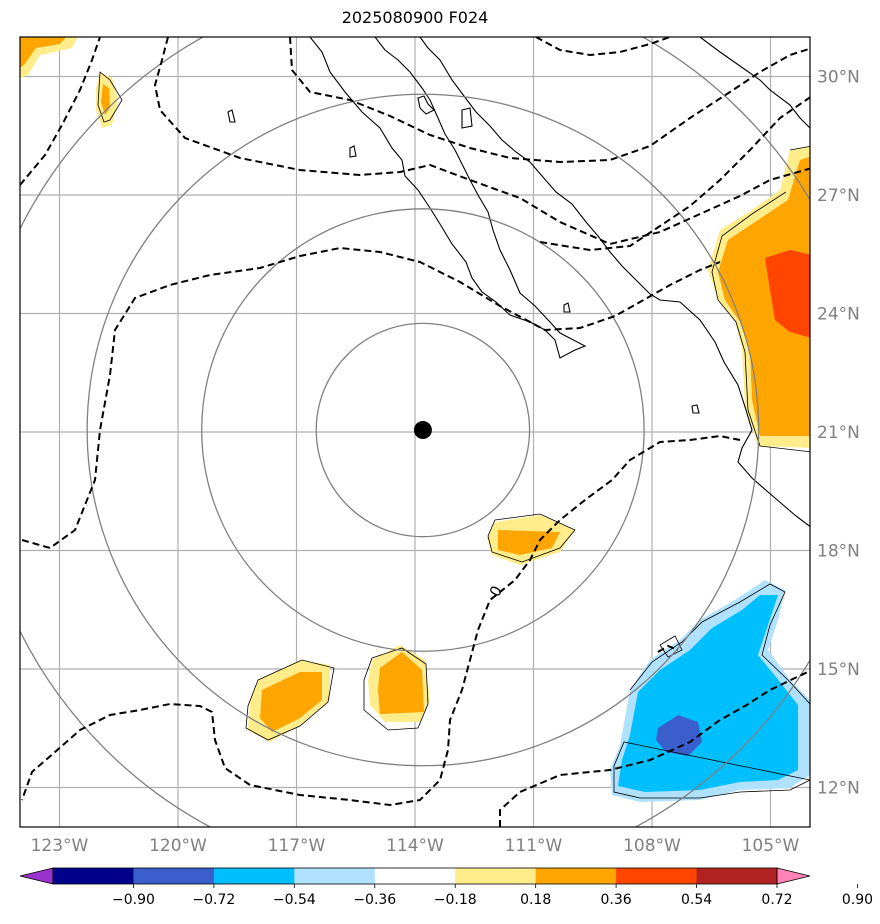 The image size is (880, 924). I want to click on lon-label-1: 120°W, so click(178, 846).